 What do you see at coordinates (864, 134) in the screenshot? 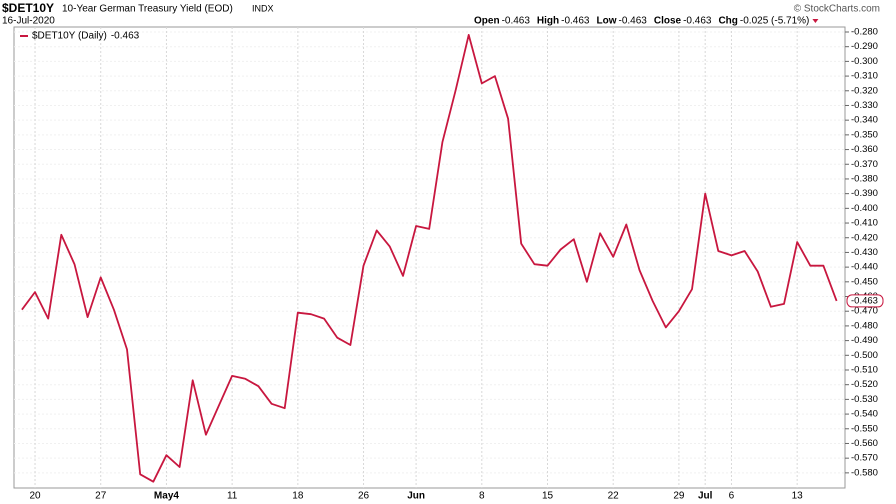
I see `y-tick-label: -0.350` at bounding box center [864, 134].